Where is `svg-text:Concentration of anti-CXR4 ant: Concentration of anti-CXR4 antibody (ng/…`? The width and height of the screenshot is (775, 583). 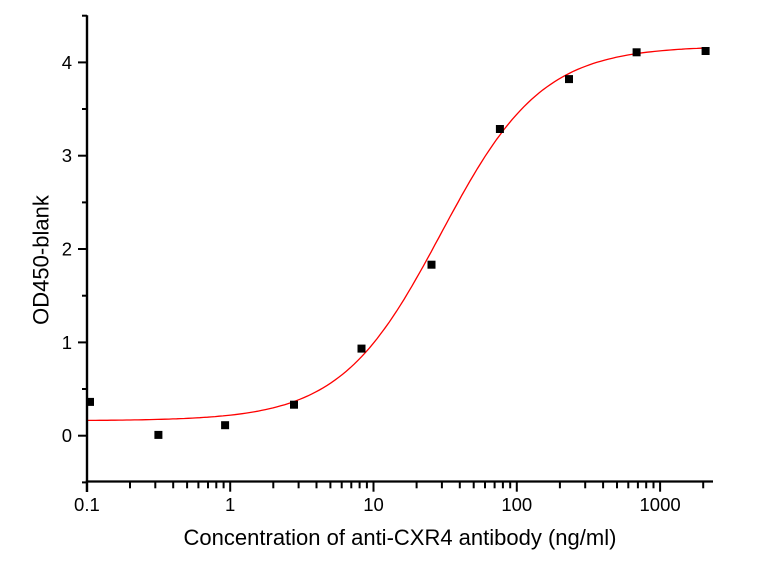
svg-text:Concentration of anti-CXR4 ant: Concentration of anti-CXR4 antibody (ng/… is located at coordinates (400, 537).